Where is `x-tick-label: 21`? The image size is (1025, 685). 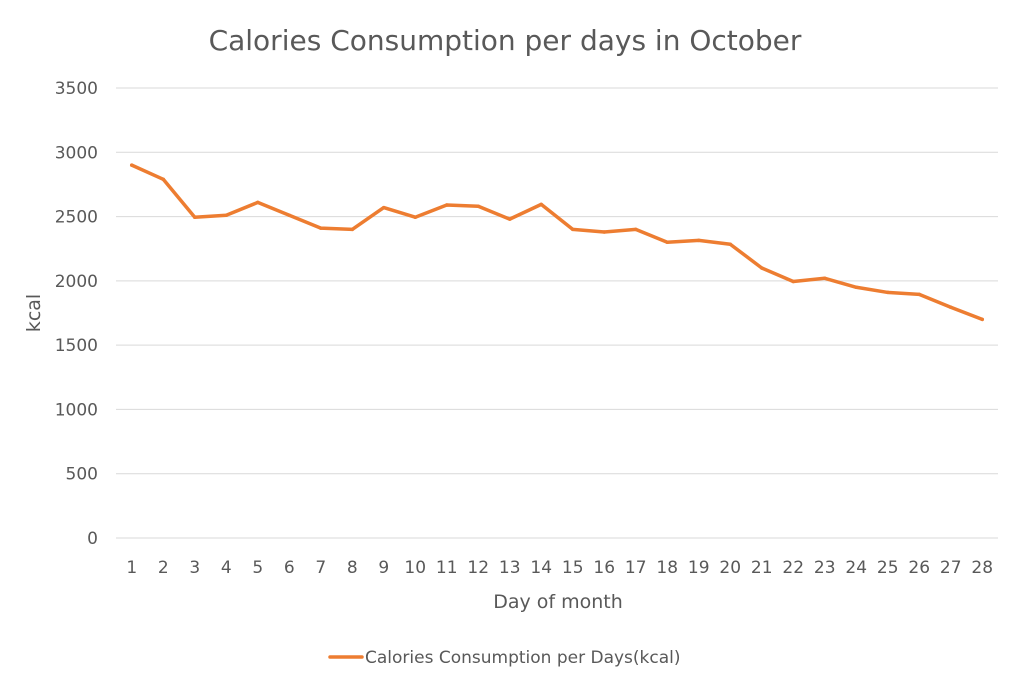
x-tick-label: 21 is located at coordinates (762, 568).